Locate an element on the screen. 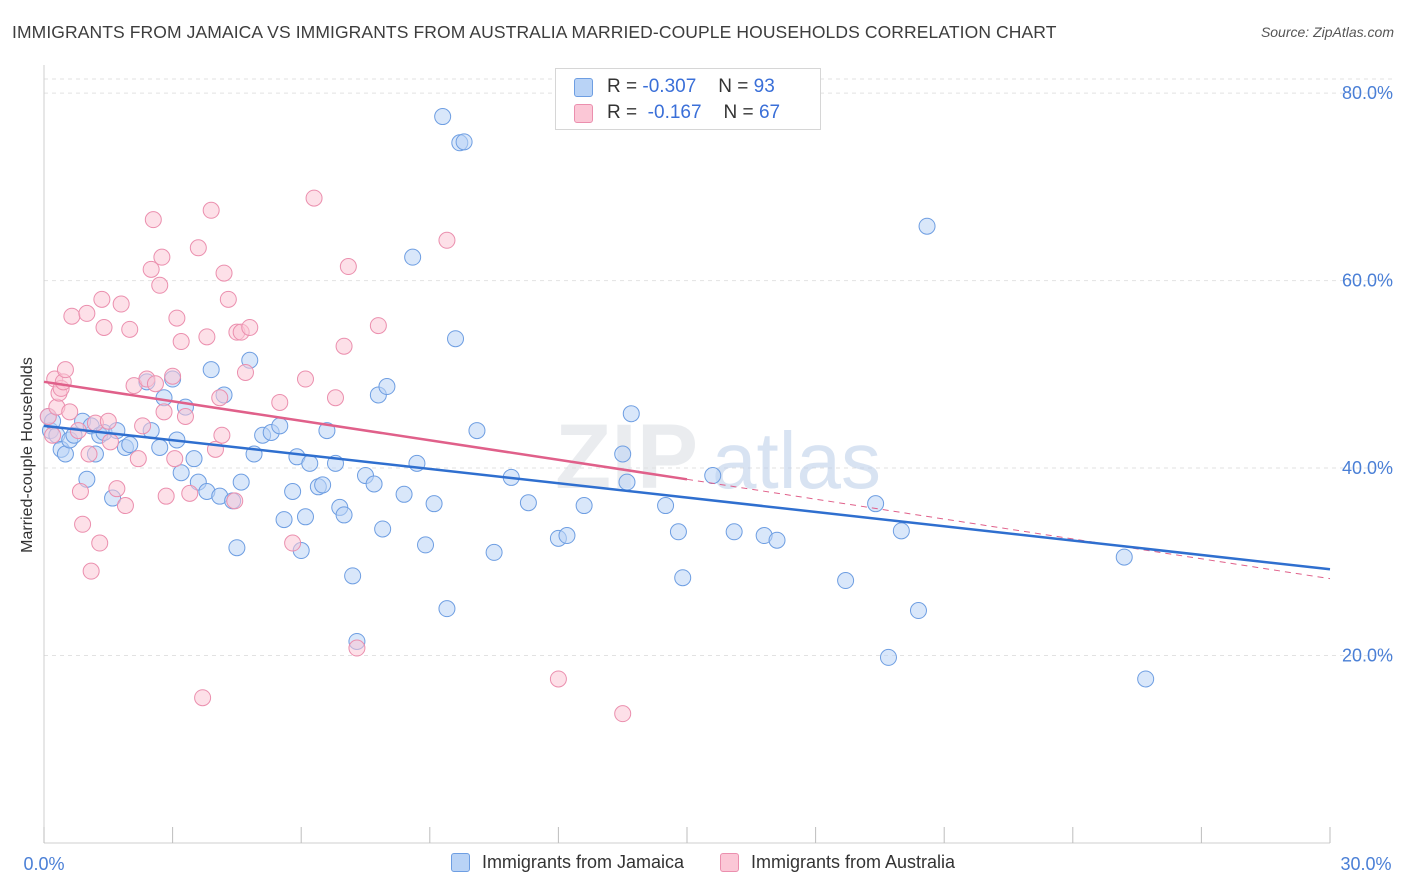 Image resolution: width=1406 pixels, height=892 pixels. watermark: ZIP atlas is located at coordinates (718, 457).